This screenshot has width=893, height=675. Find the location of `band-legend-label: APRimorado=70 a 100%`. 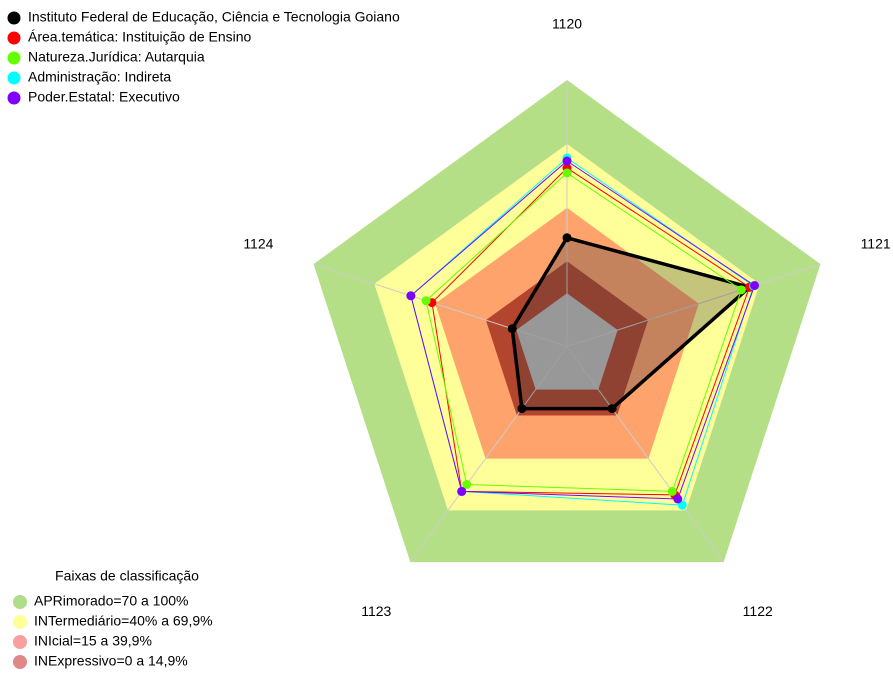

band-legend-label: APRimorado=70 a 100% is located at coordinates (111, 601).